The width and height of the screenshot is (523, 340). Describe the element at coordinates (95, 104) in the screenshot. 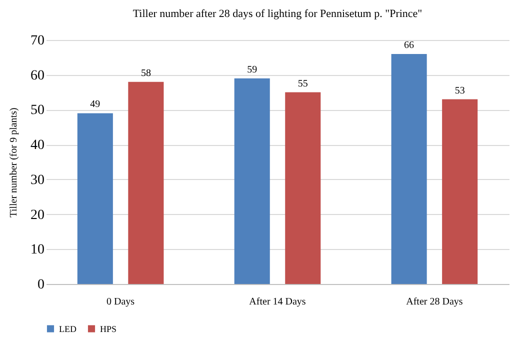

I see `data-label: 49` at that location.